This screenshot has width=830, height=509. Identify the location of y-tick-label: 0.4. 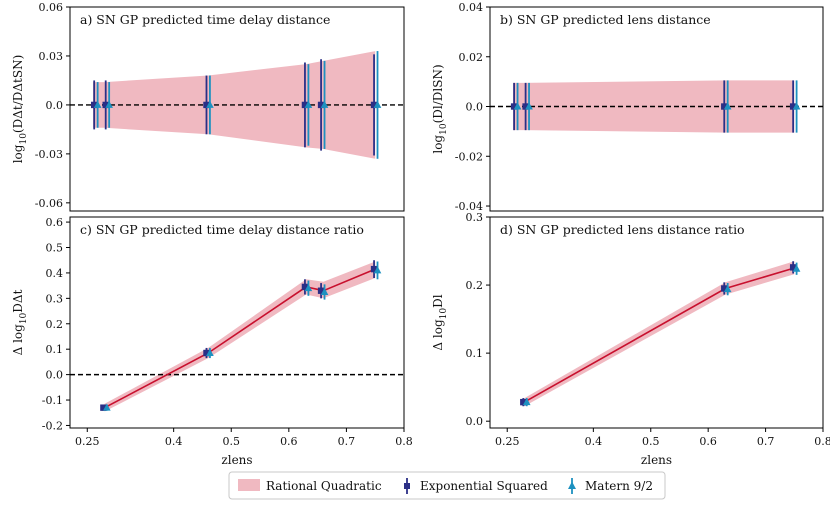
(55, 273).